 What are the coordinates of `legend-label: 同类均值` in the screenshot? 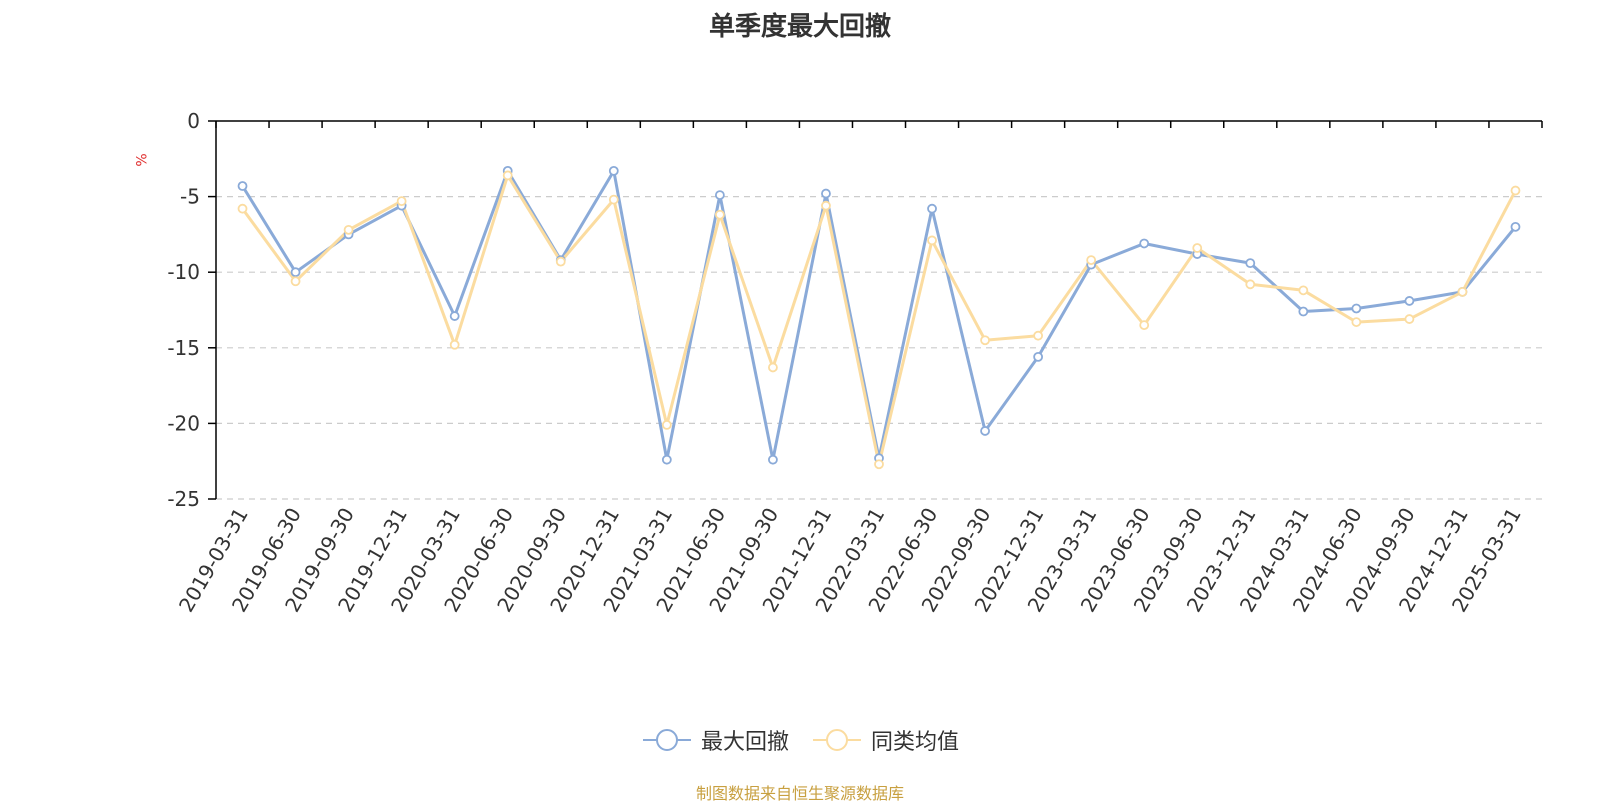 It's located at (915, 742).